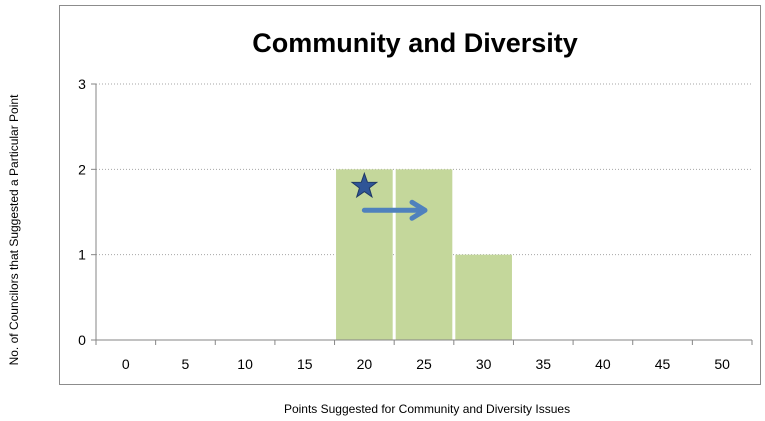 The image size is (765, 421). Describe the element at coordinates (663, 364) in the screenshot. I see `x-tick-label-45: 45` at that location.